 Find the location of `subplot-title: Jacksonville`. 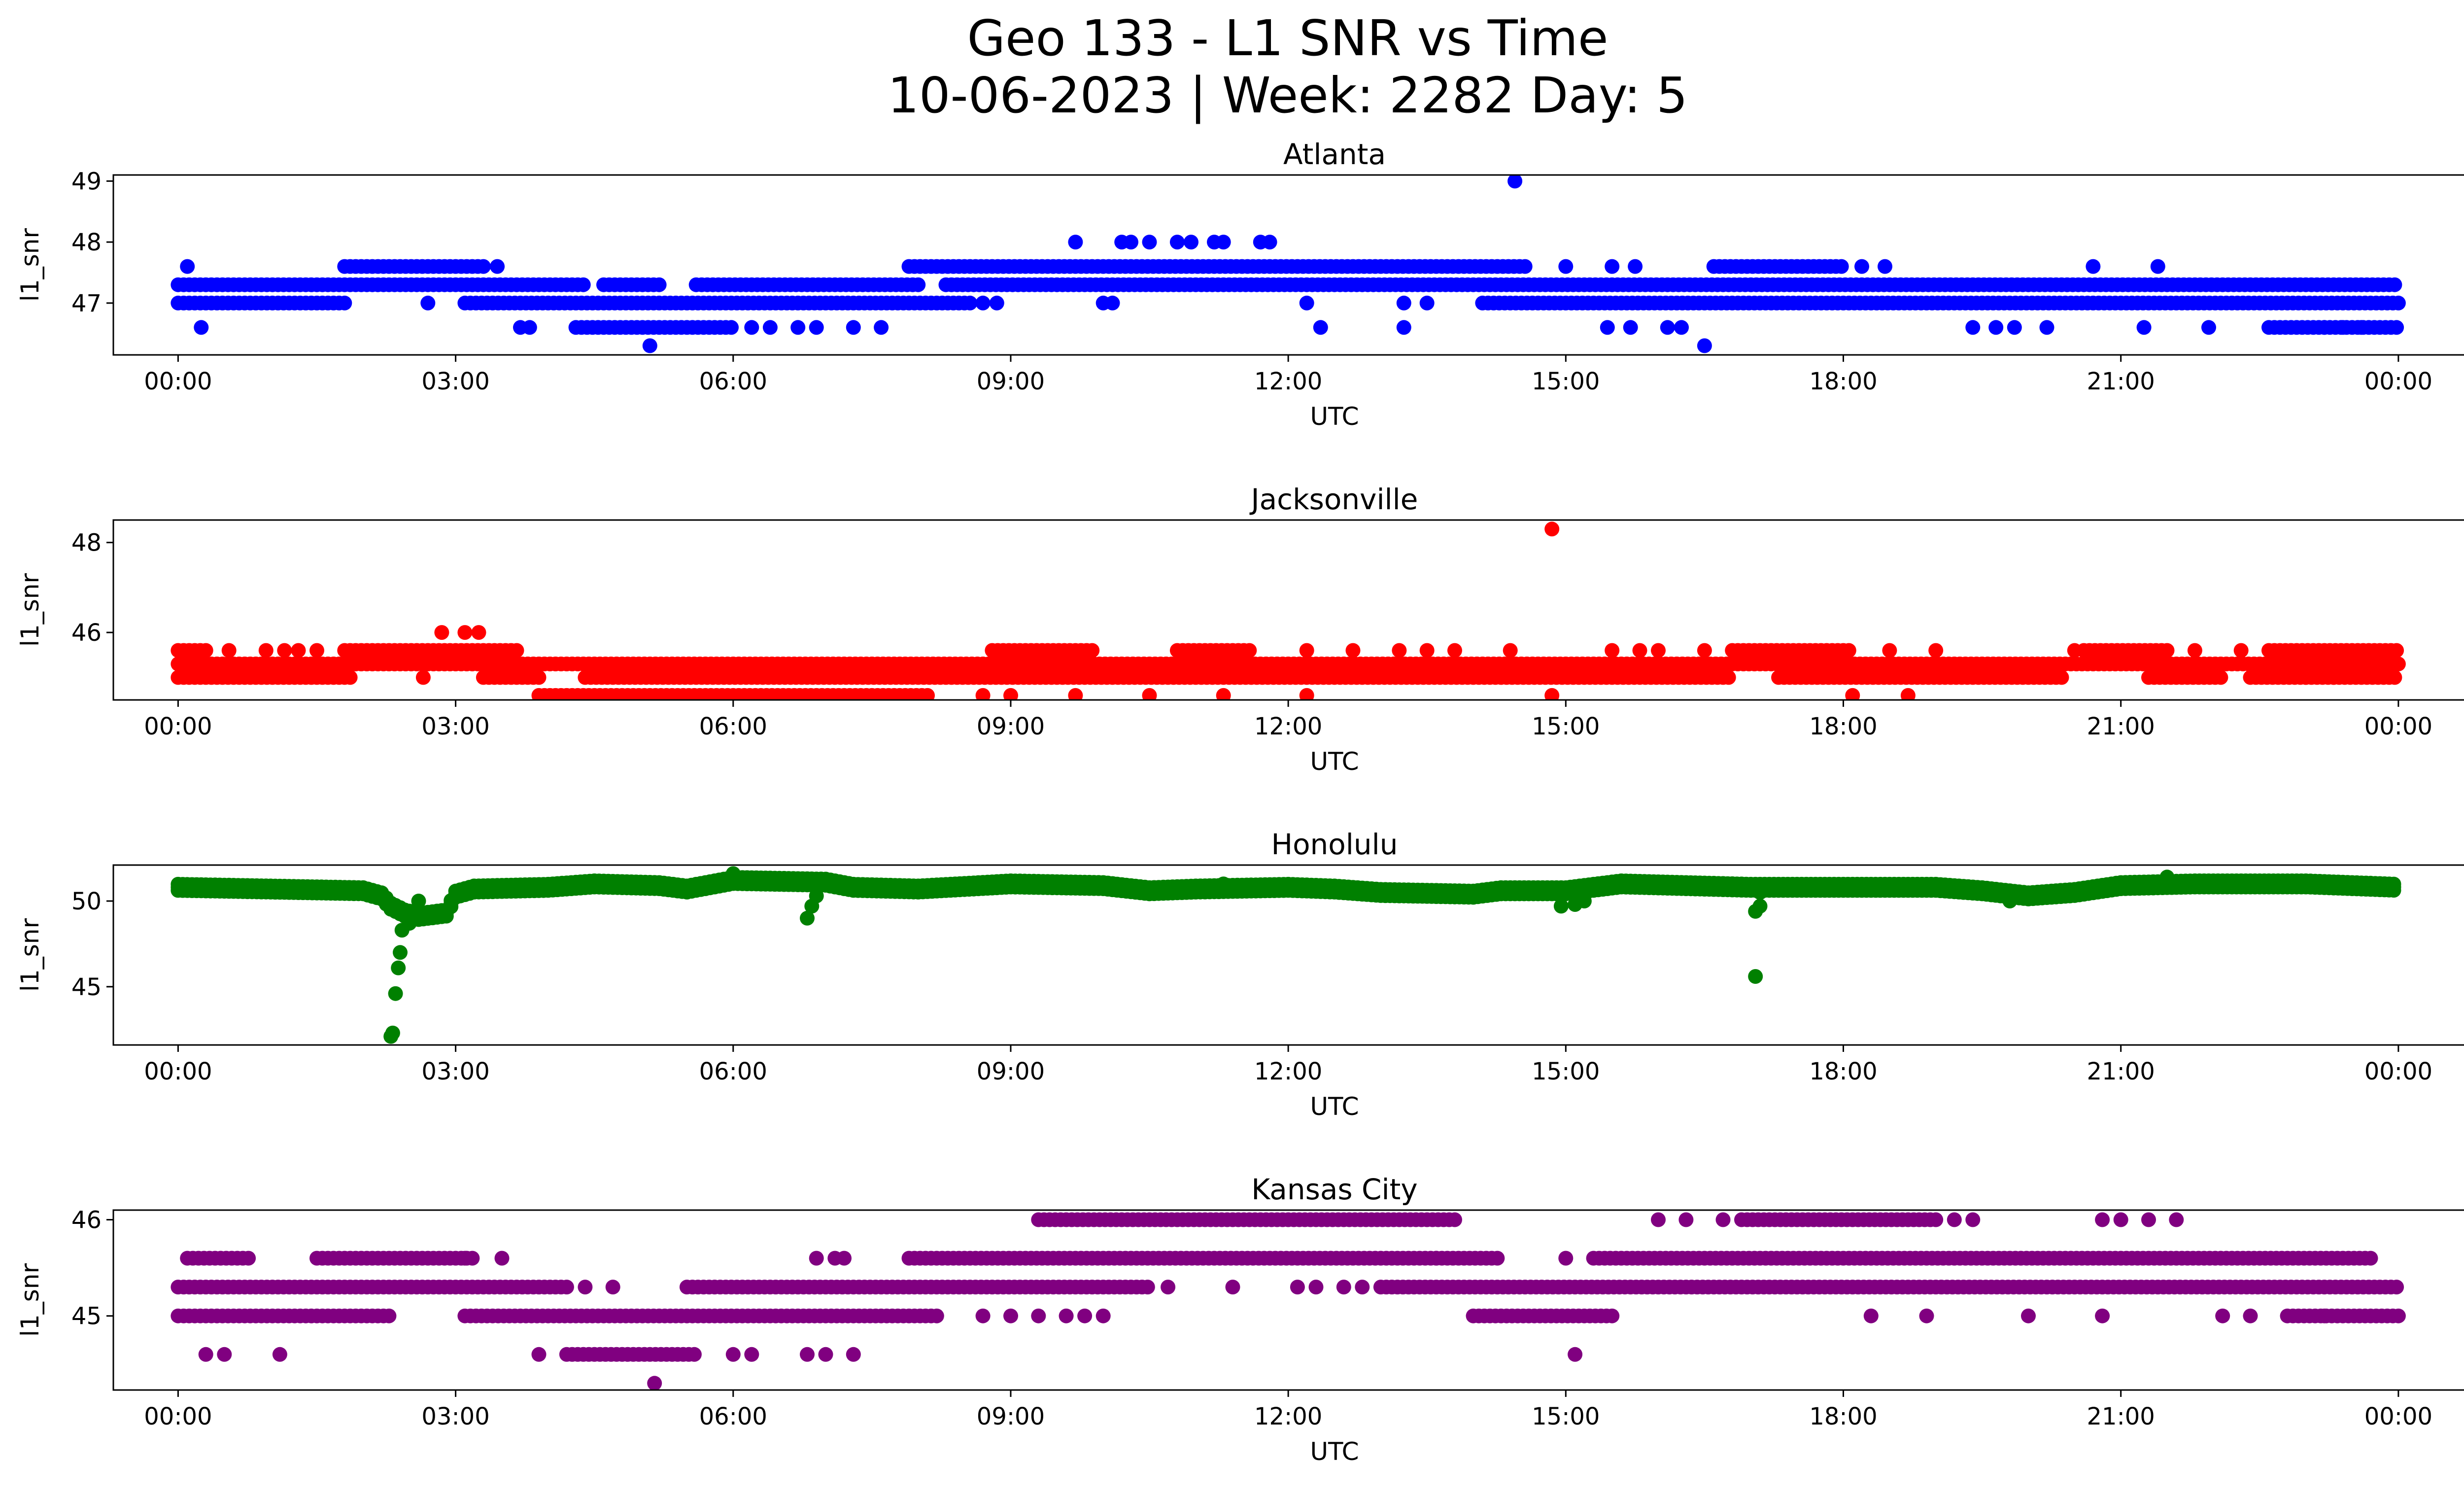

subplot-title: Jacksonville is located at coordinates (1334, 499).